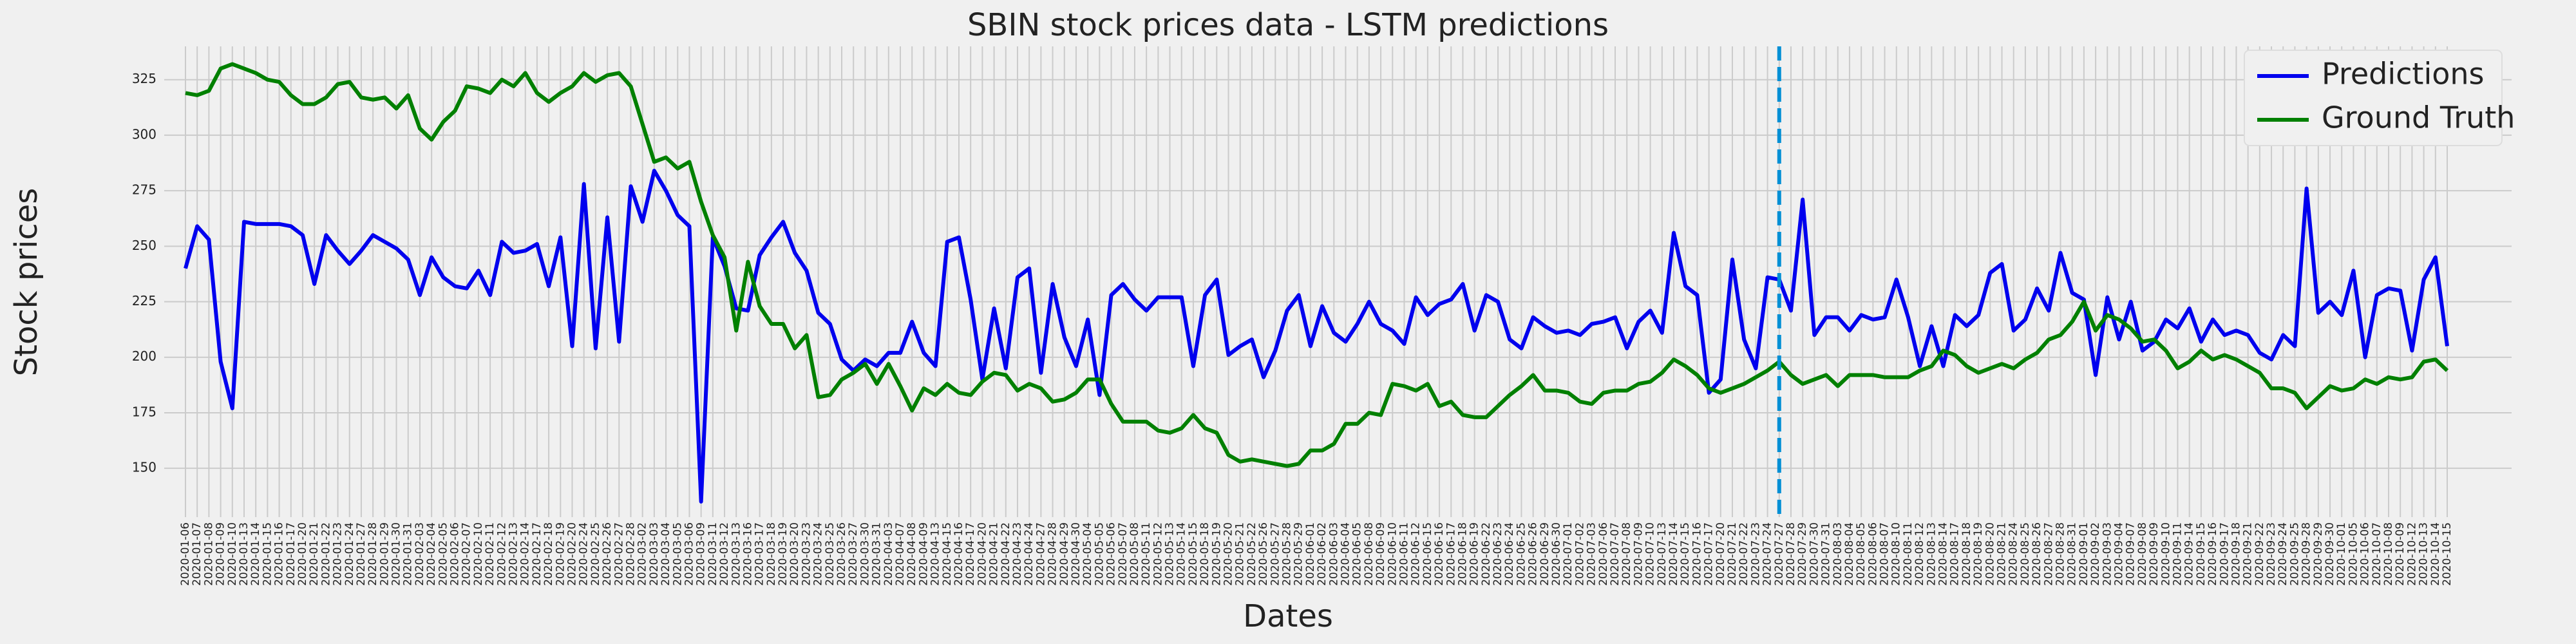 This screenshot has width=2576, height=644. I want to click on x-tick-label: 2020-05-20, so click(1228, 554).